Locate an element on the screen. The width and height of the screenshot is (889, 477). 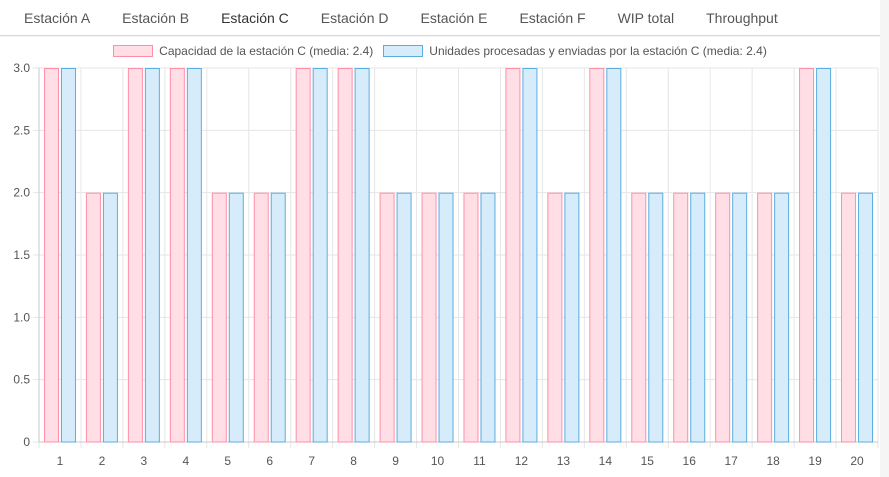
legend-swatch-processed is located at coordinates (403, 51).